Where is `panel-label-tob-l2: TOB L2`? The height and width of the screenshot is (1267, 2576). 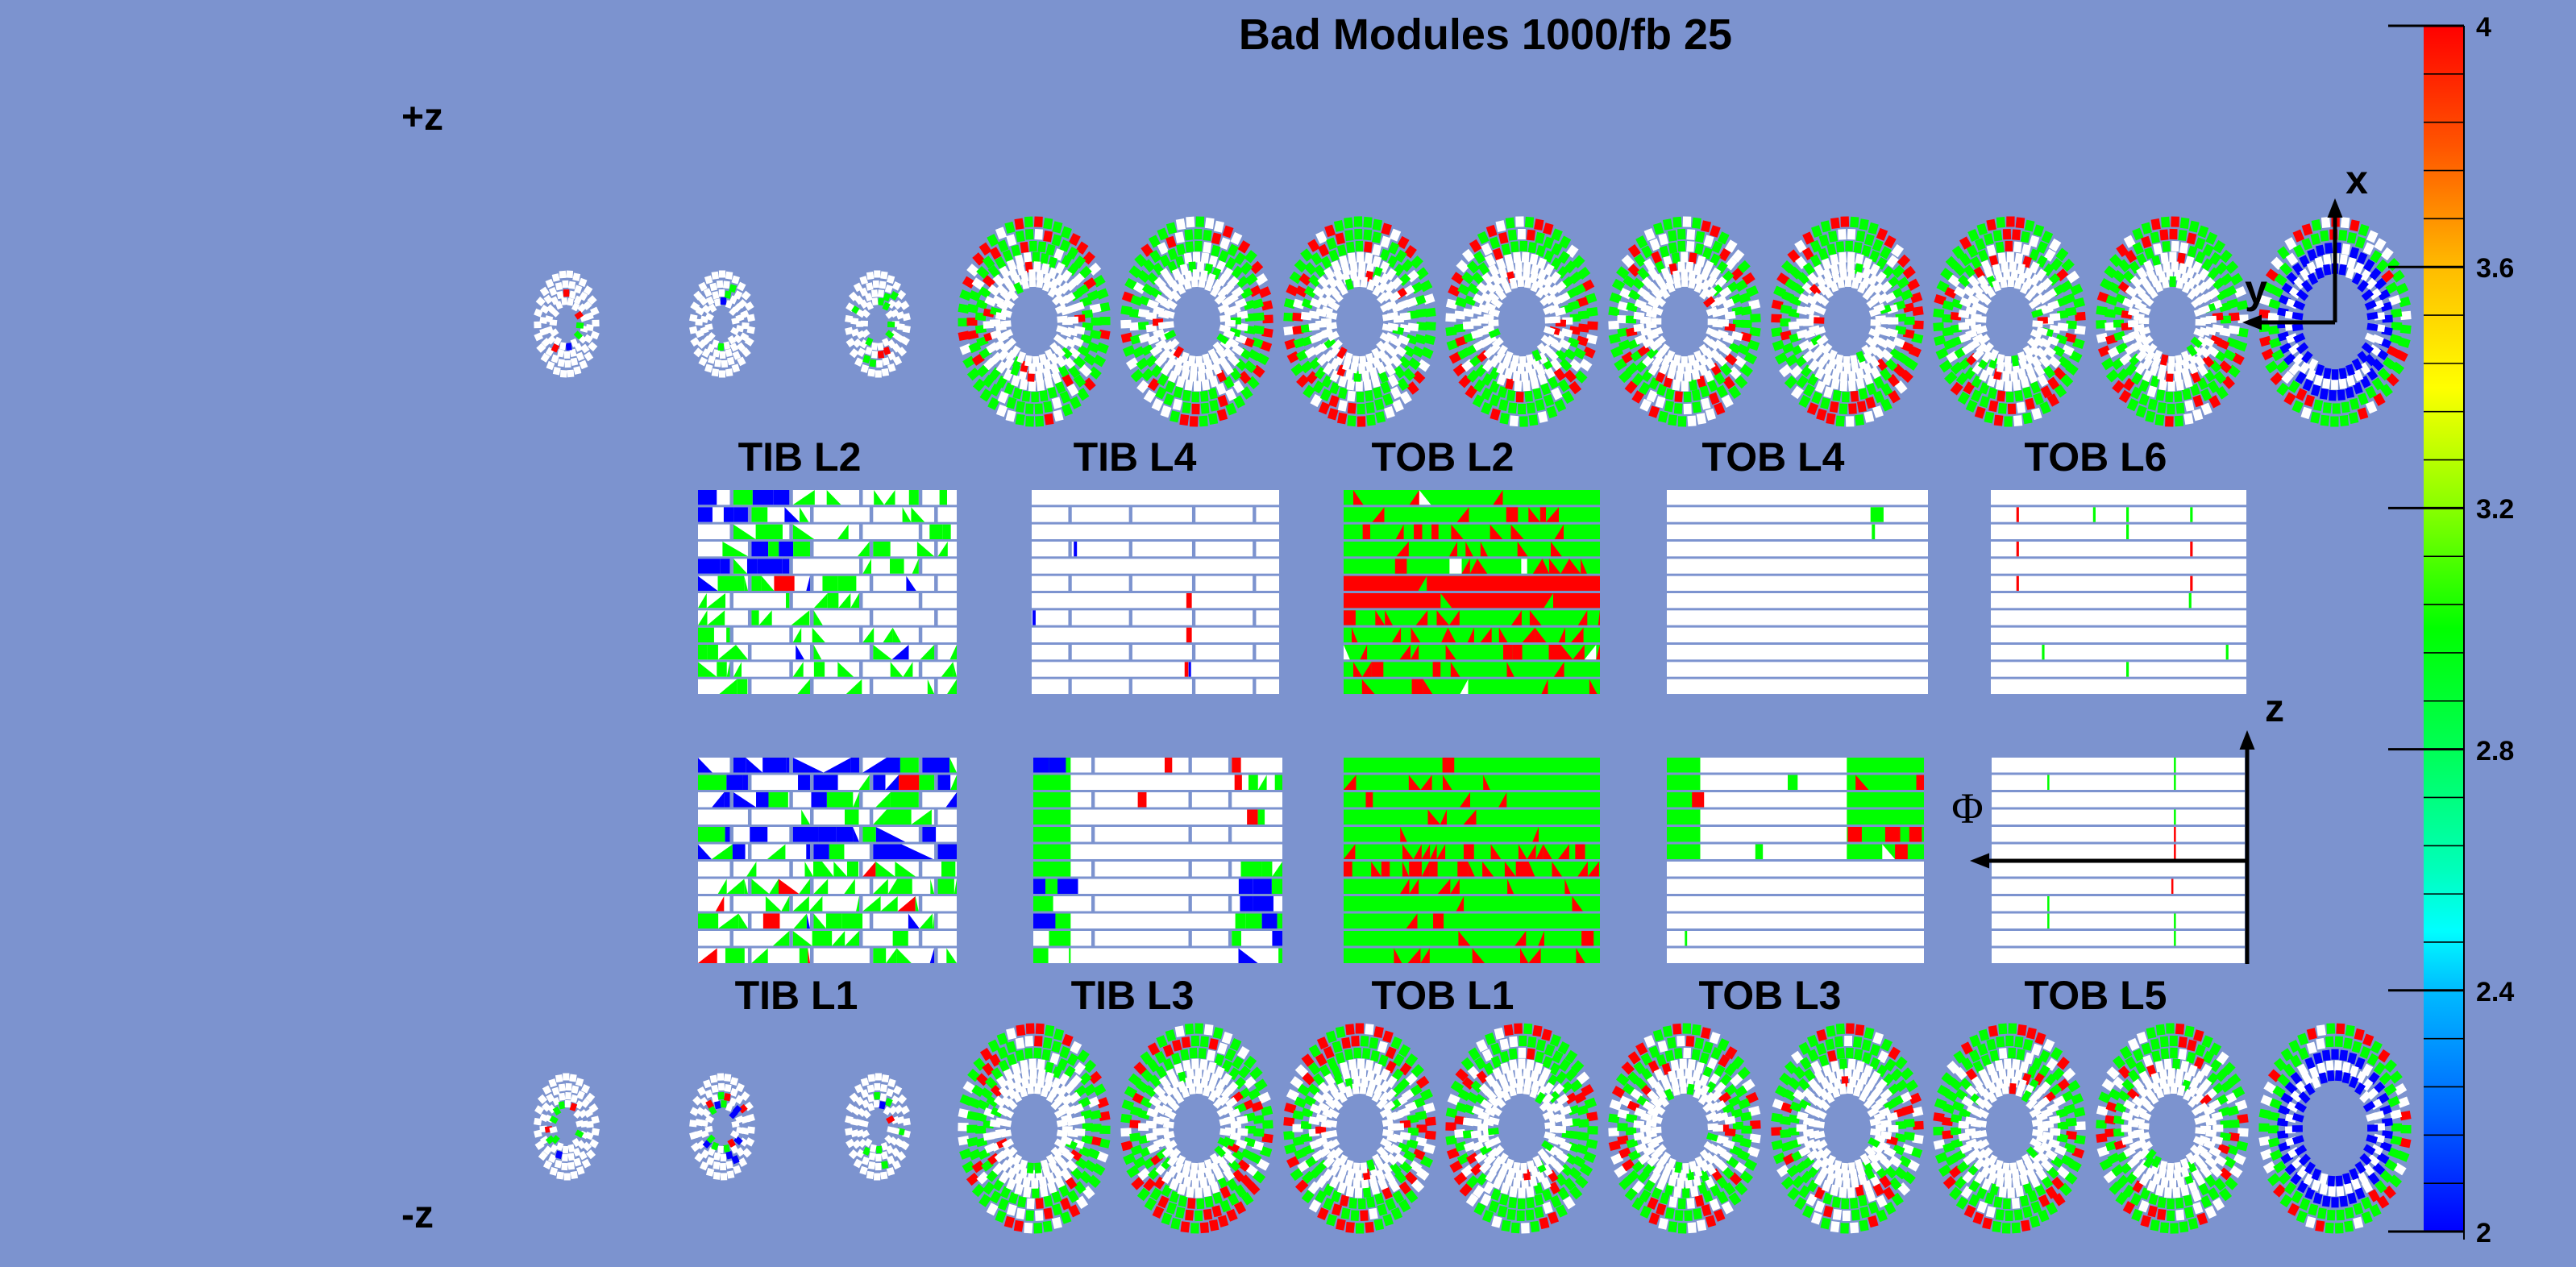 panel-label-tob-l2: TOB L2 is located at coordinates (1442, 457).